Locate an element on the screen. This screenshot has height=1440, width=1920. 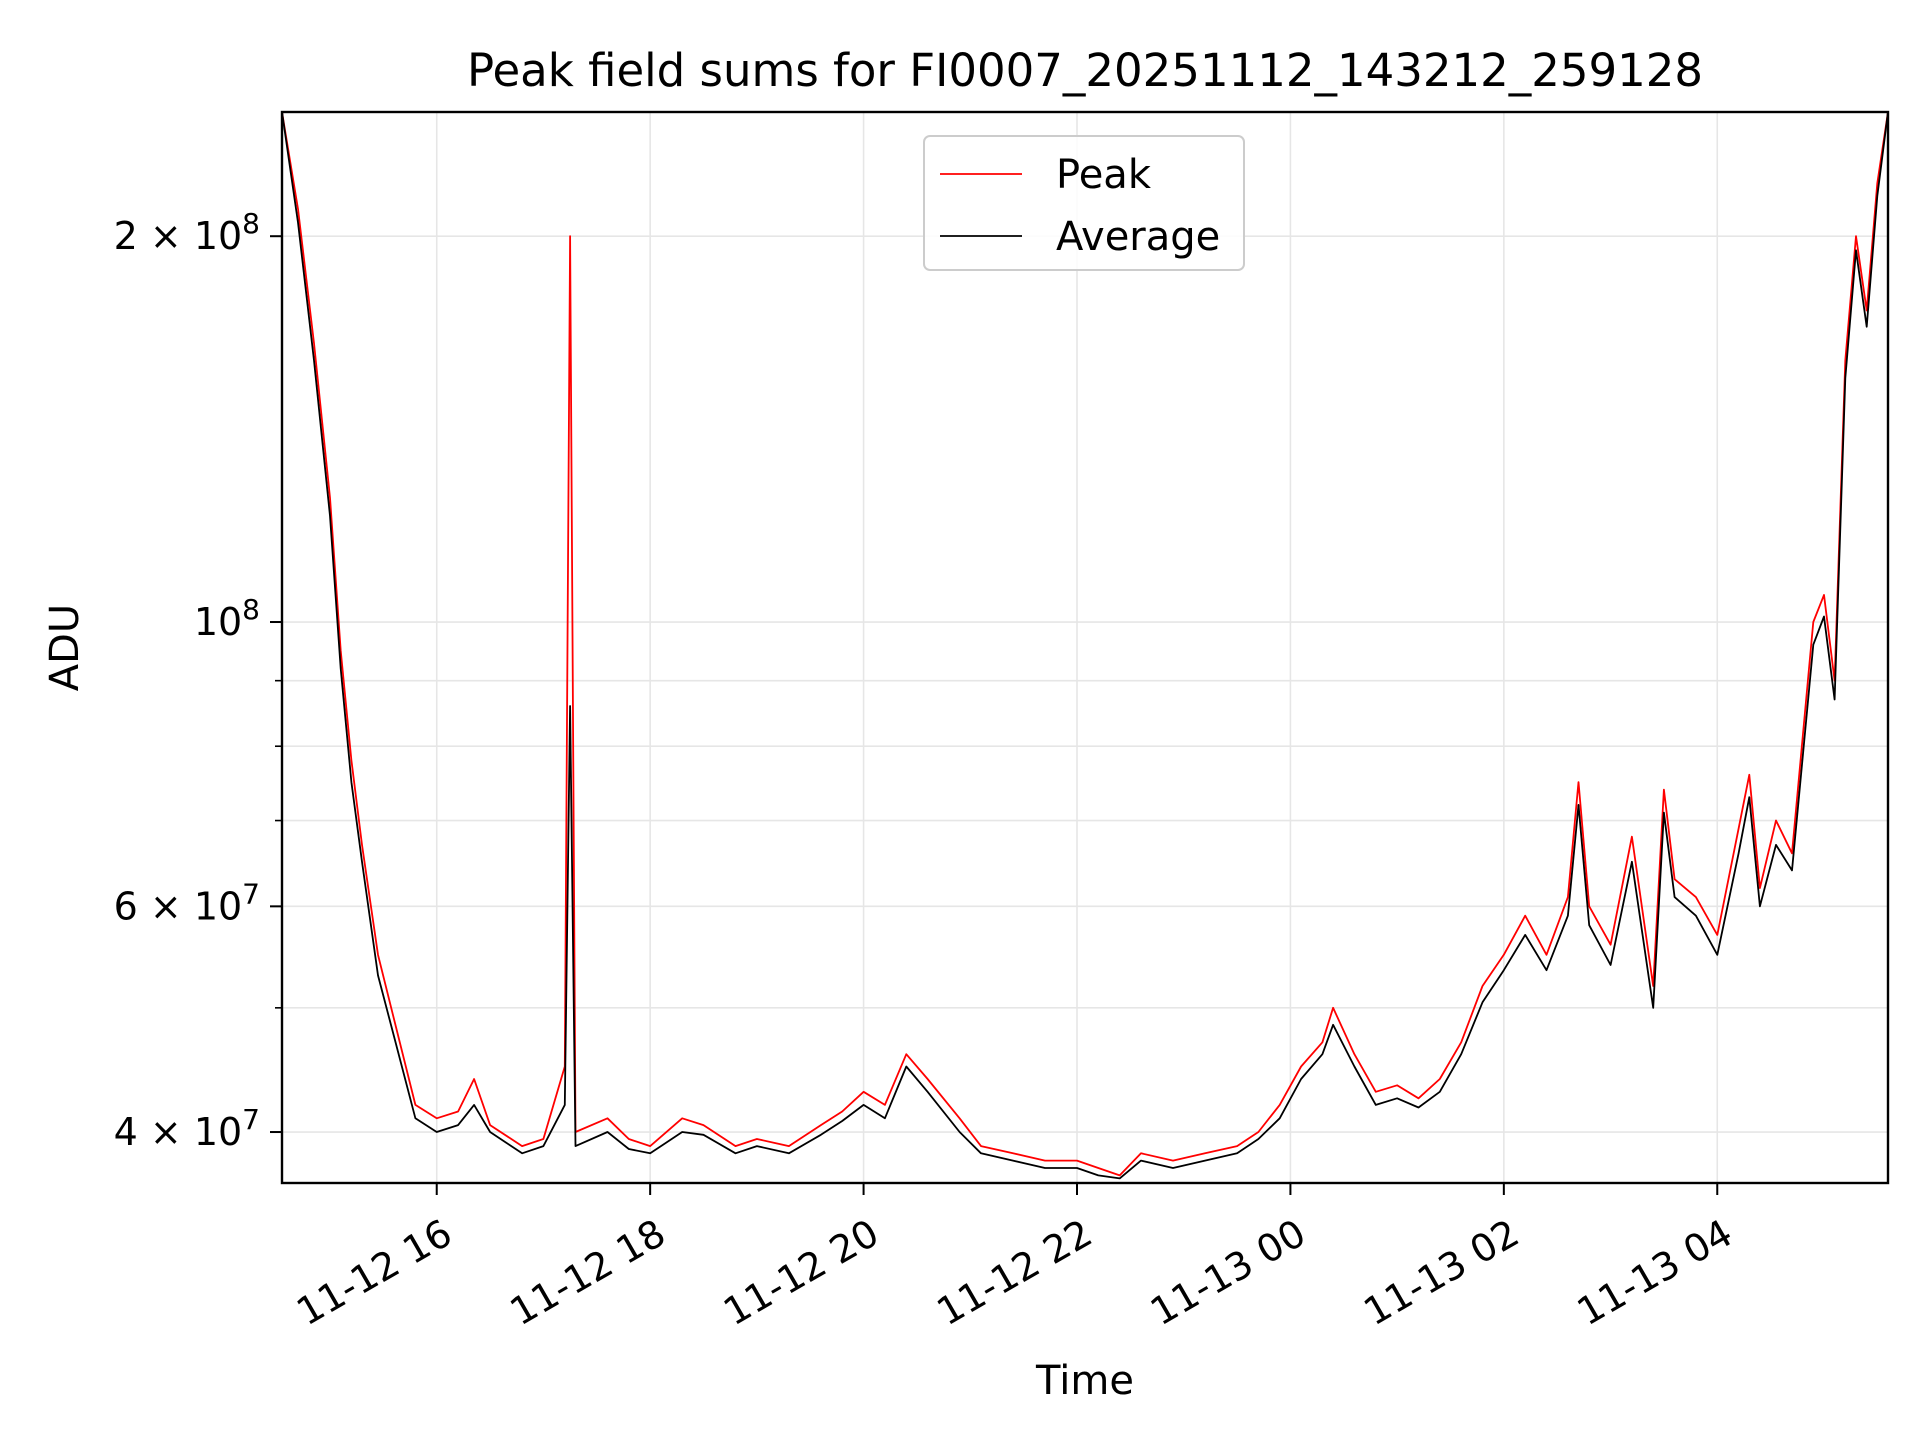
y-axis-label: ADU is located at coordinates (65, 647).